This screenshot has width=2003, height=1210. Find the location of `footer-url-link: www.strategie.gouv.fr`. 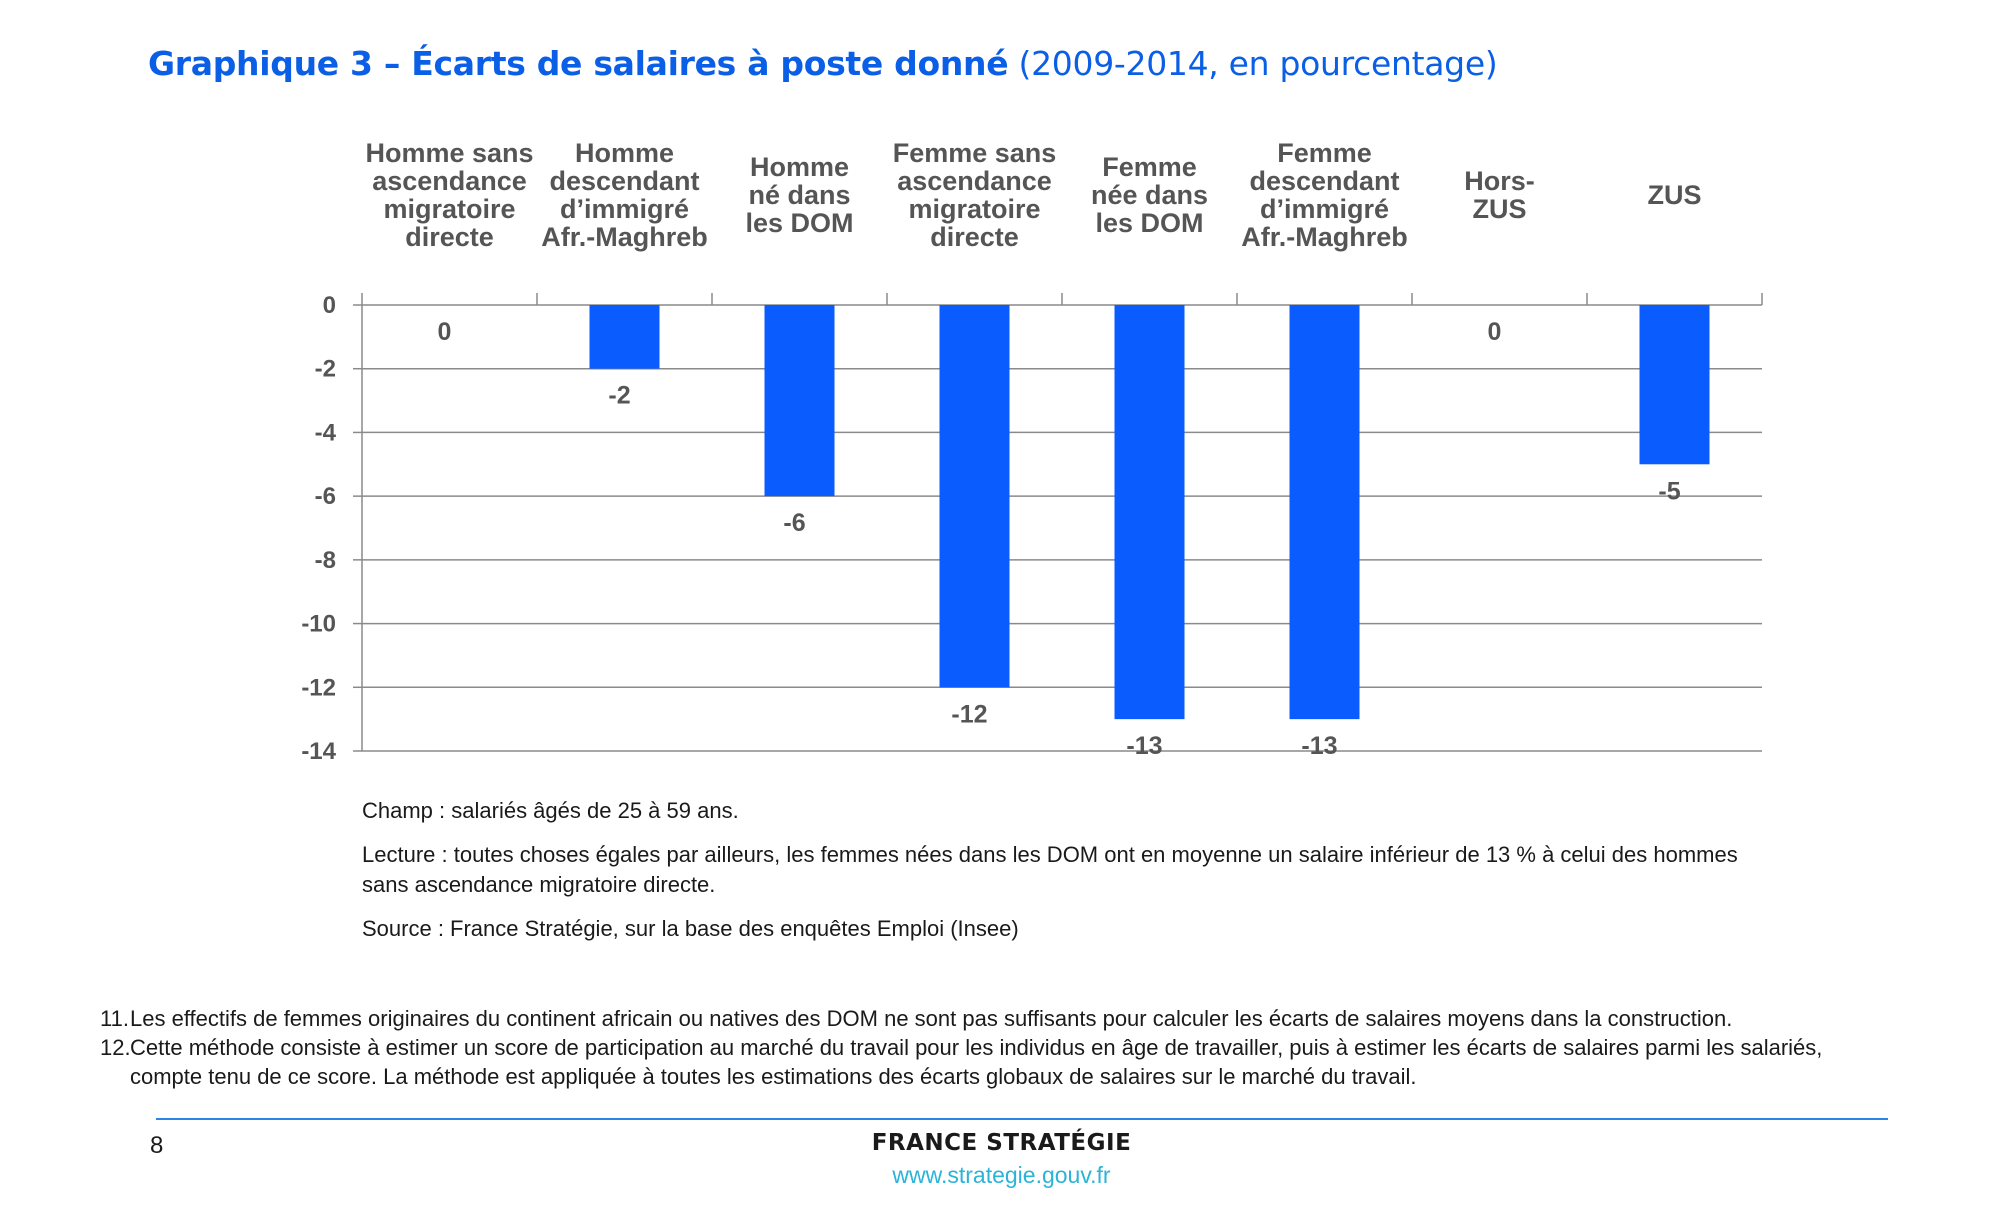

footer-url-link: www.strategie.gouv.fr is located at coordinates (1001, 1175).